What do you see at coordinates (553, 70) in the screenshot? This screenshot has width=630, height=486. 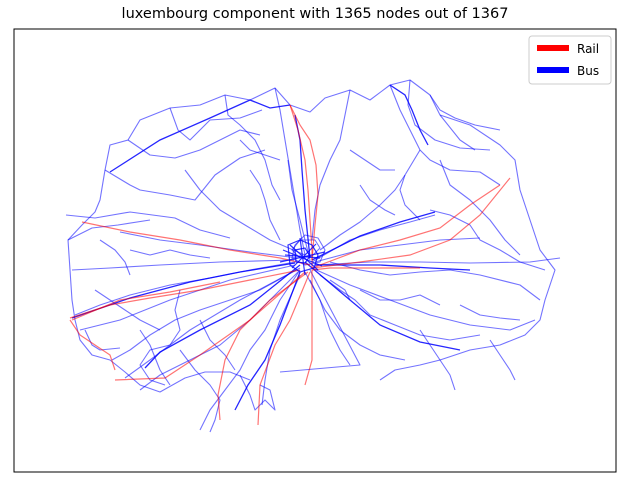 I see `legend-swatch-bus` at bounding box center [553, 70].